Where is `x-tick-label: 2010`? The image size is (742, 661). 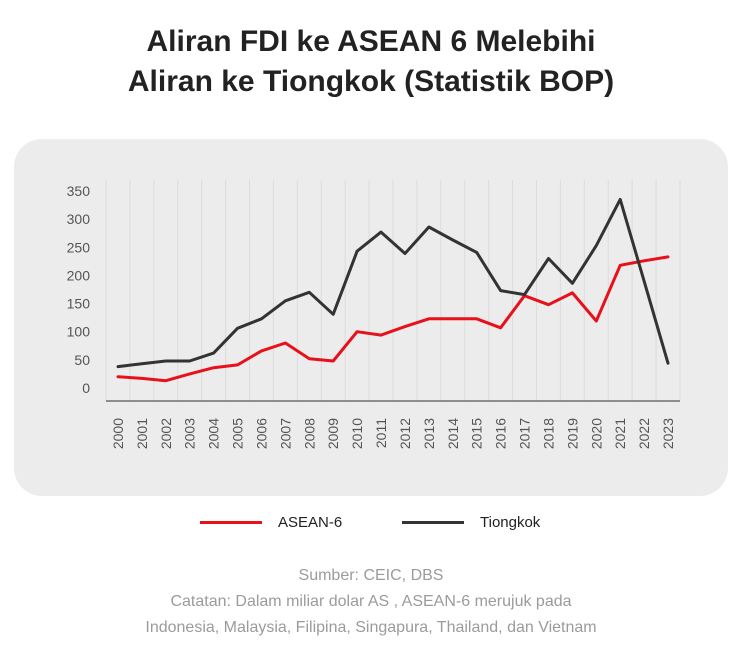
x-tick-label: 2010 is located at coordinates (357, 433).